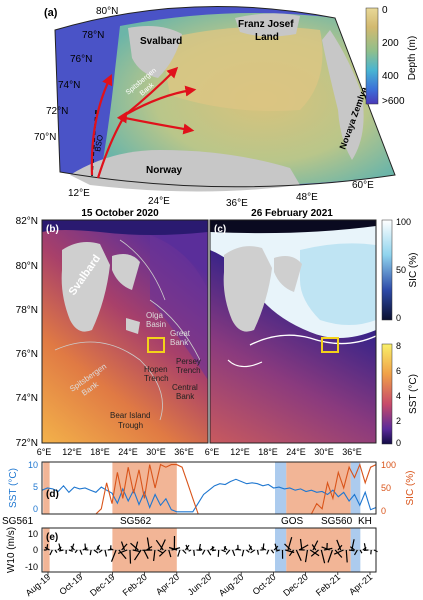  I want to click on y-tick: 80°N, so click(27, 266).